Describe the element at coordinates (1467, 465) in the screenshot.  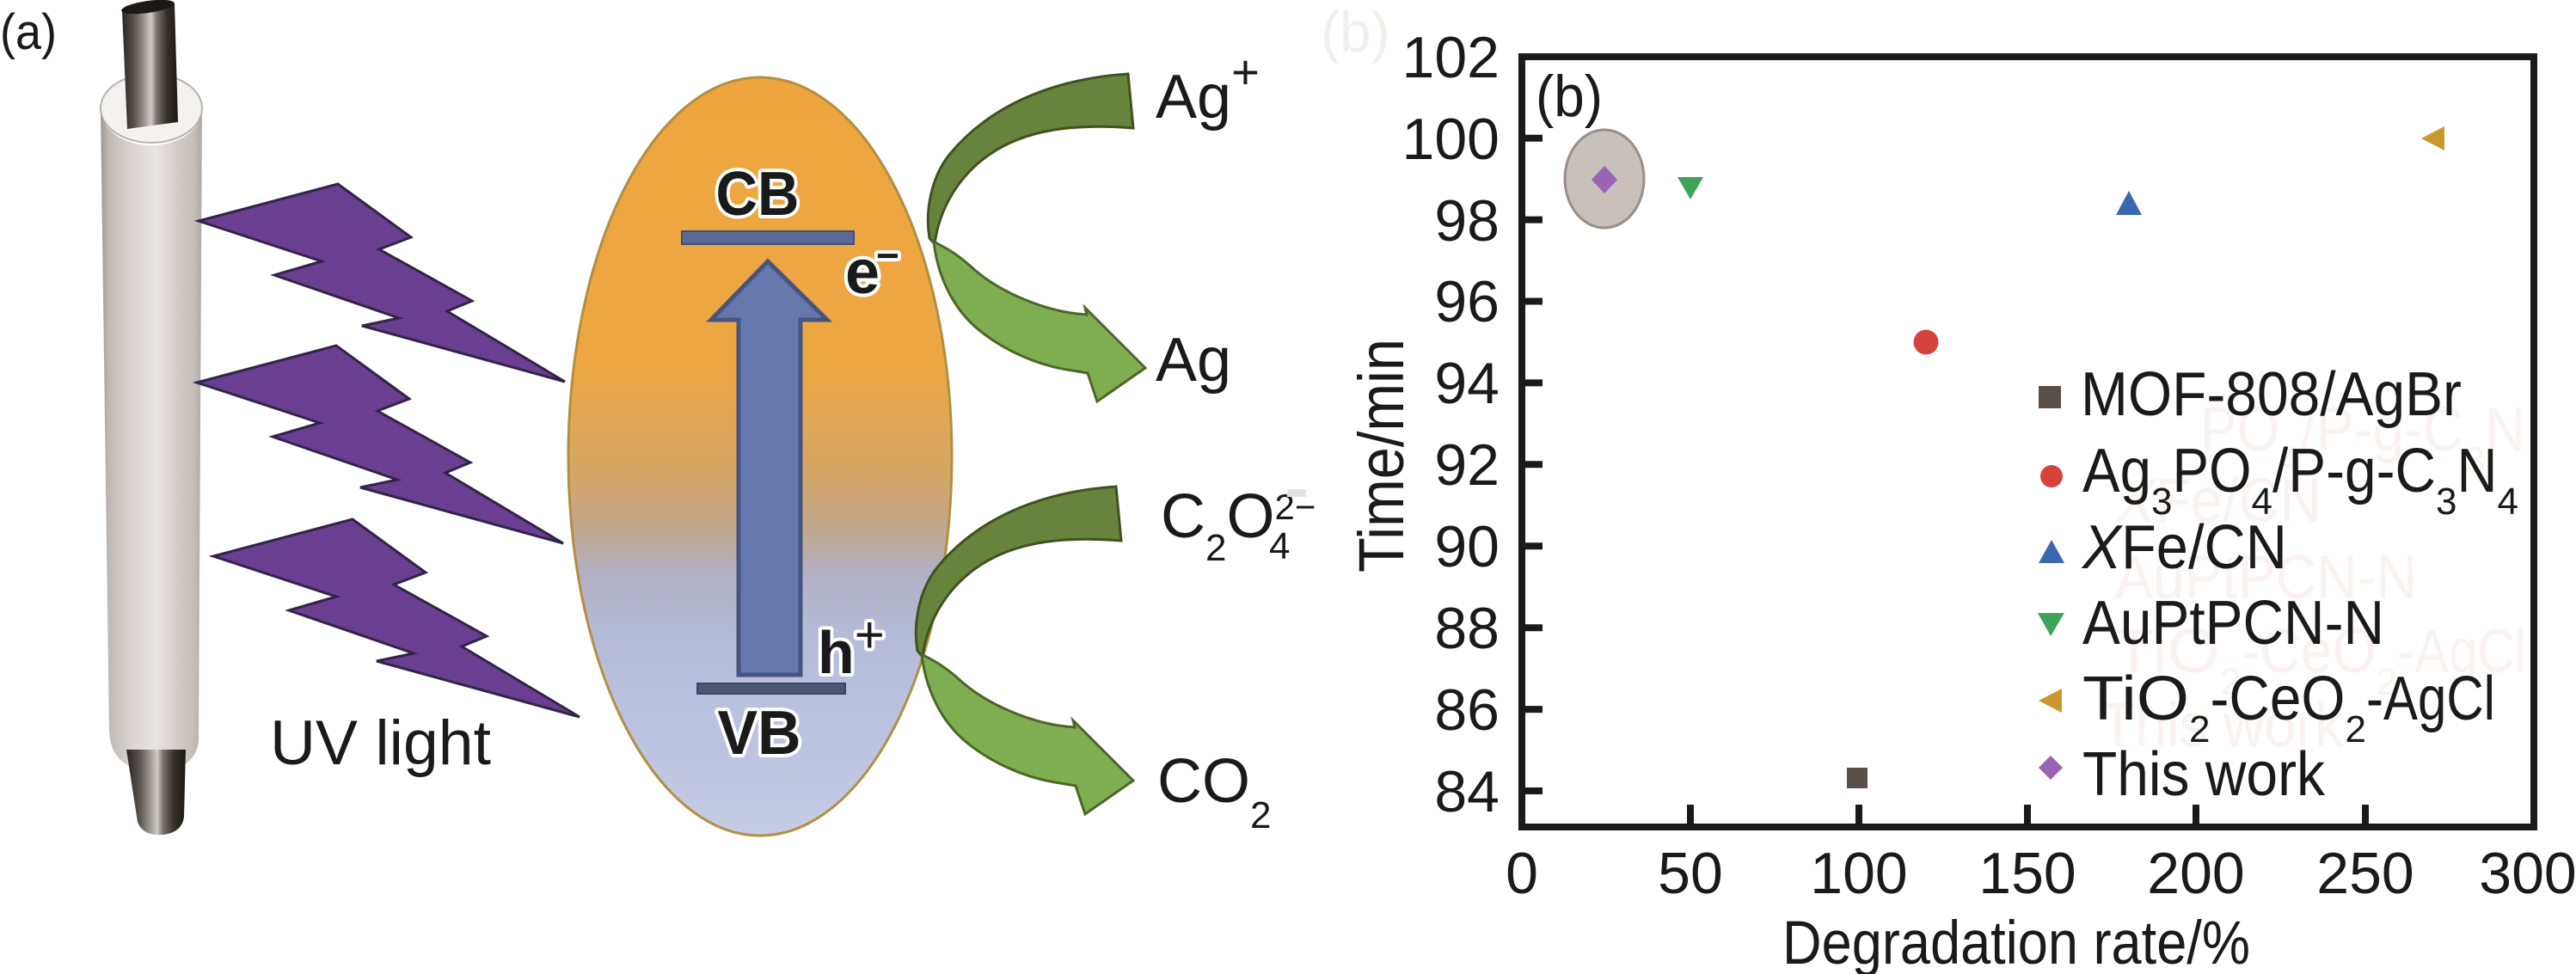
I see `svg-text: 92` at that location.